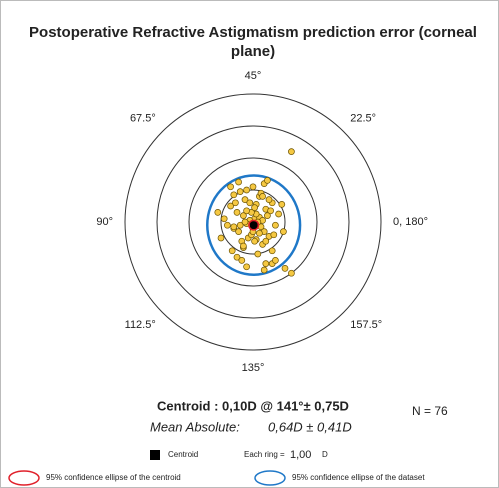 Image resolution: width=499 pixels, height=488 pixels. Describe the element at coordinates (366, 325) in the screenshot. I see `angle-tick-label: 157.5°` at that location.